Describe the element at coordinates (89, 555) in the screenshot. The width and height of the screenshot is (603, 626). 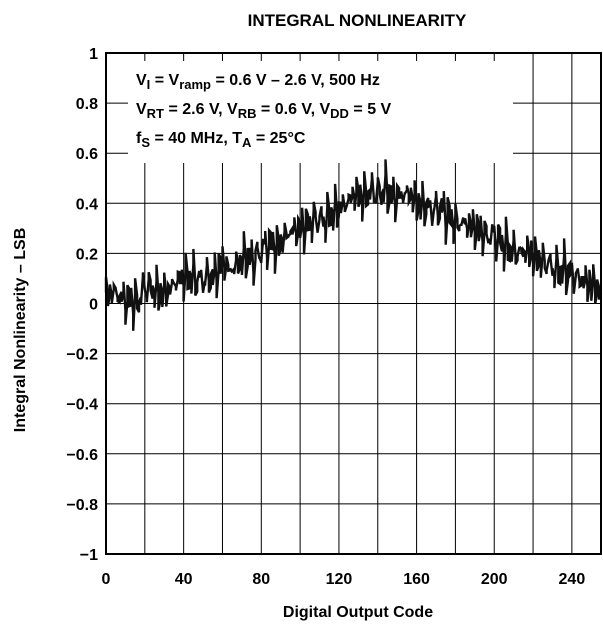
I see `y-tick-label: −1` at that location.